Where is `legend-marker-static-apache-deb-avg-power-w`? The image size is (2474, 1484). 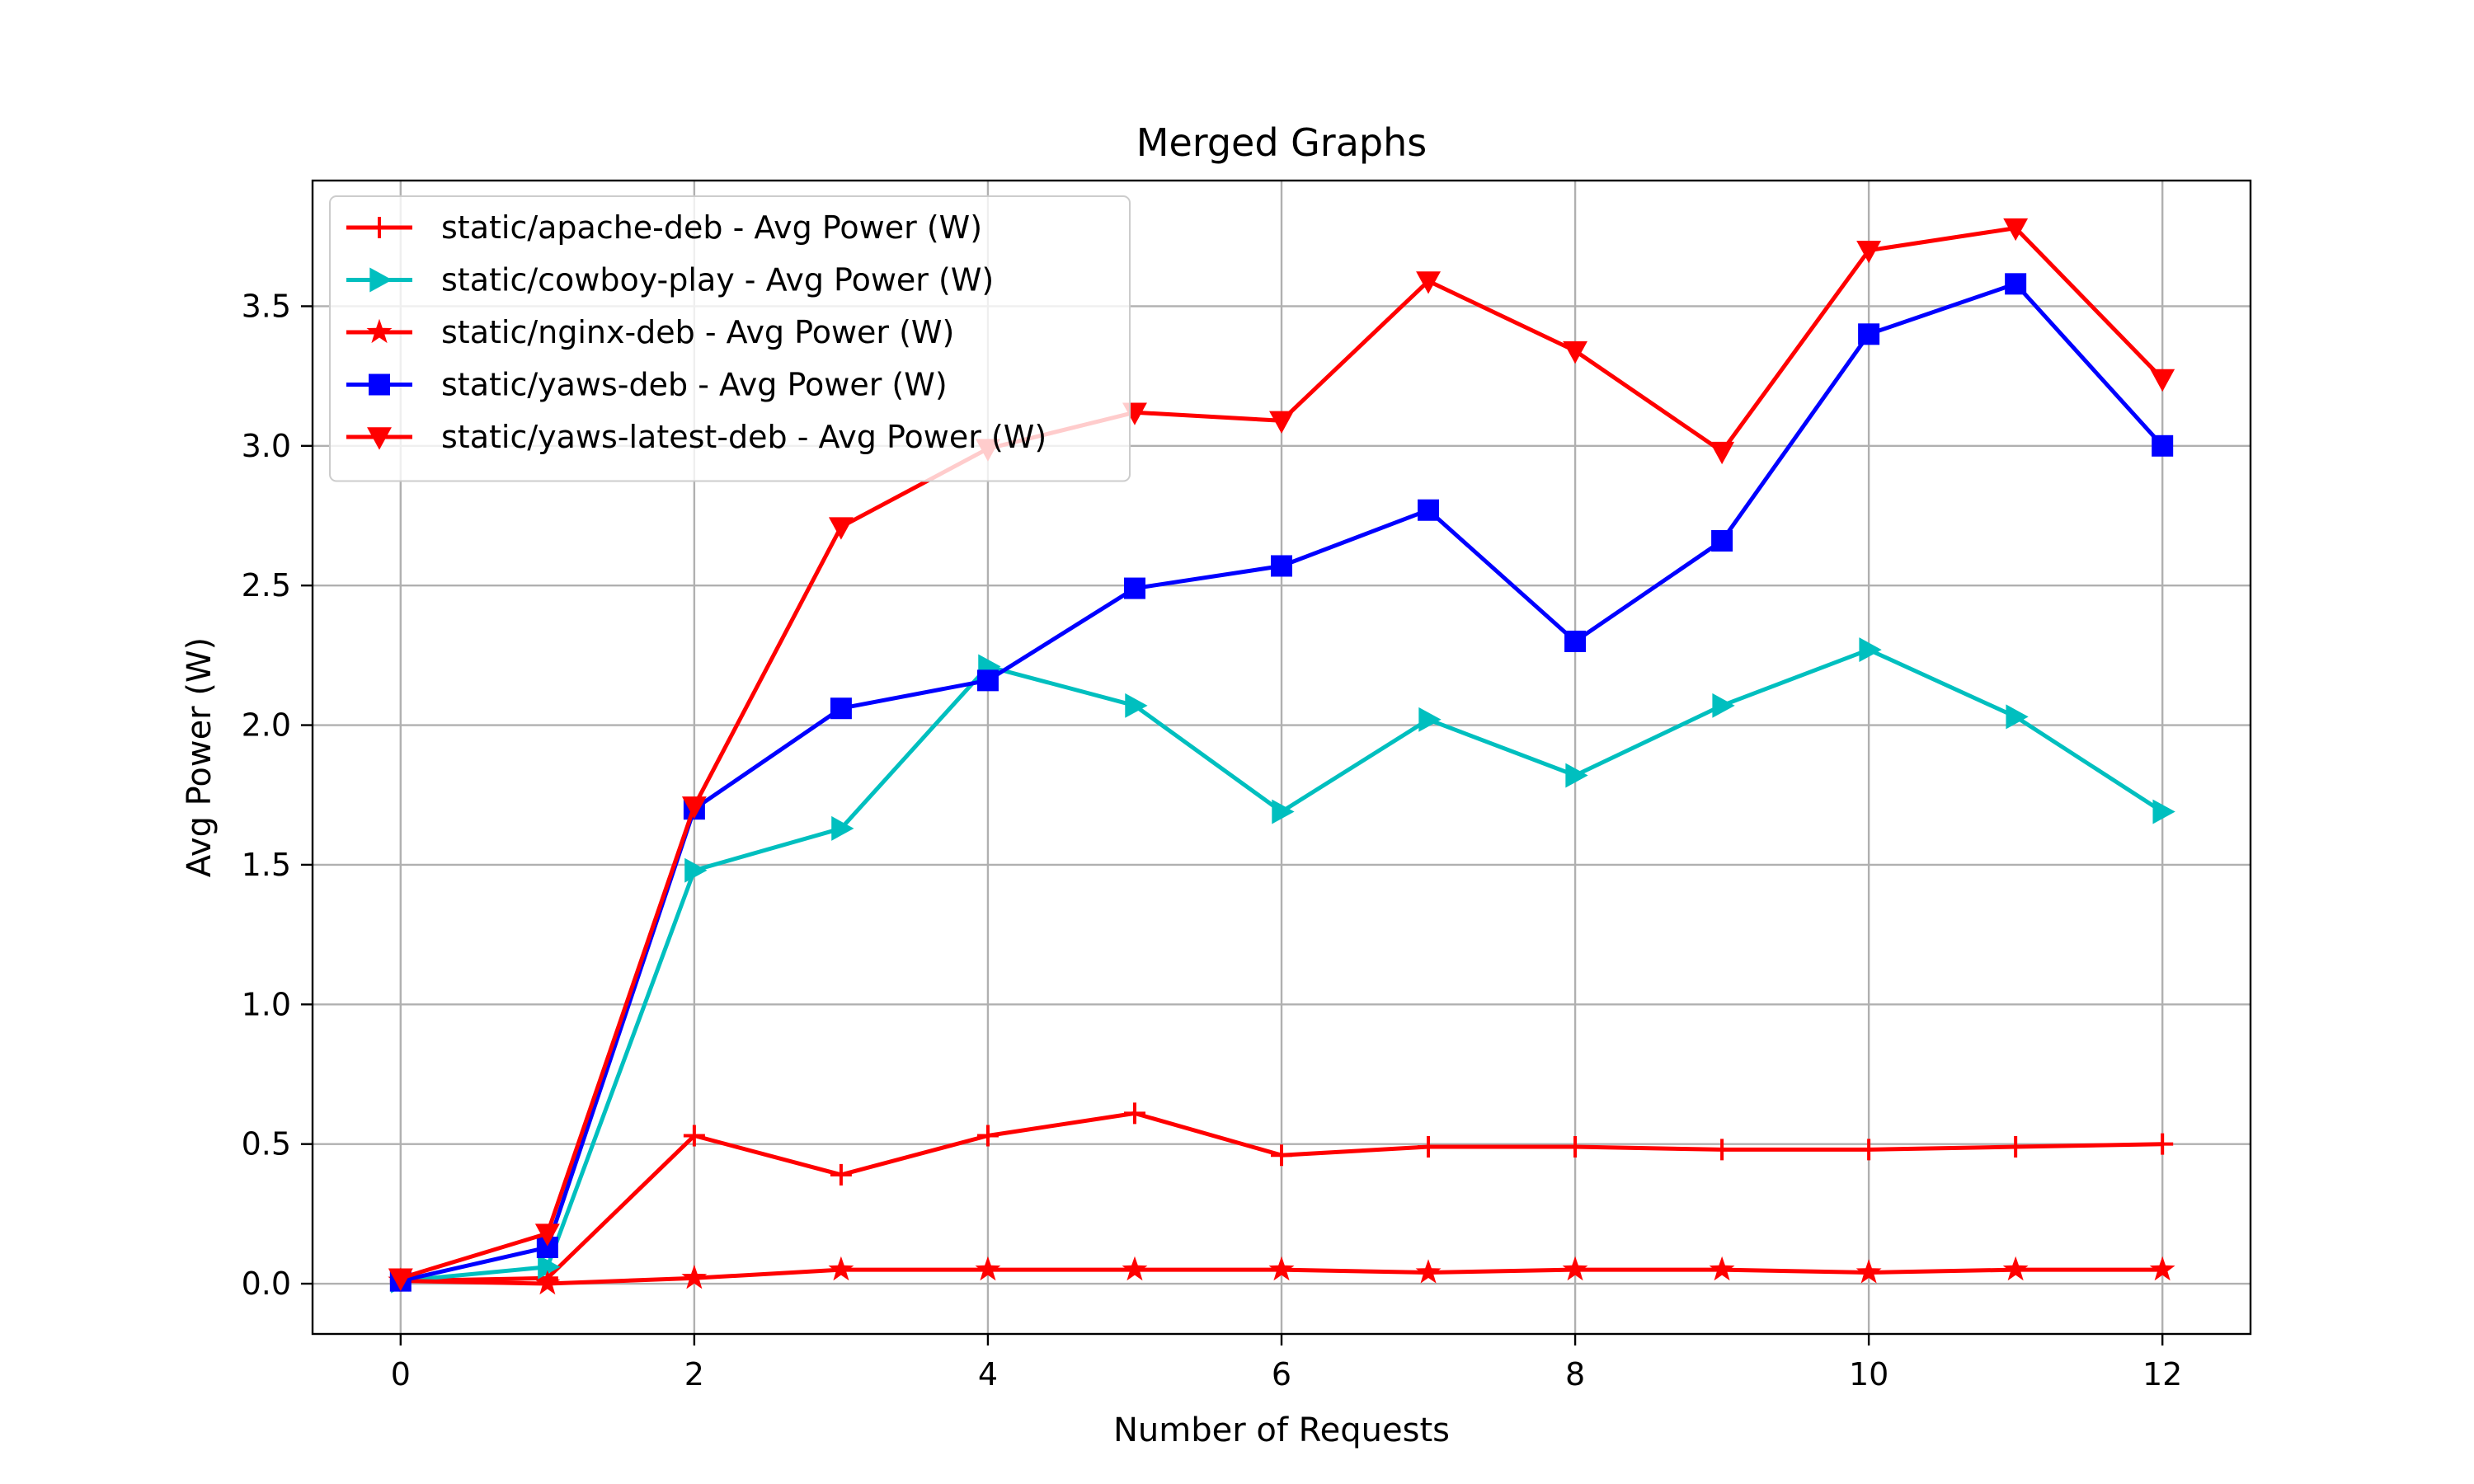
legend-marker-static-apache-deb-avg-power-w is located at coordinates (379, 228).